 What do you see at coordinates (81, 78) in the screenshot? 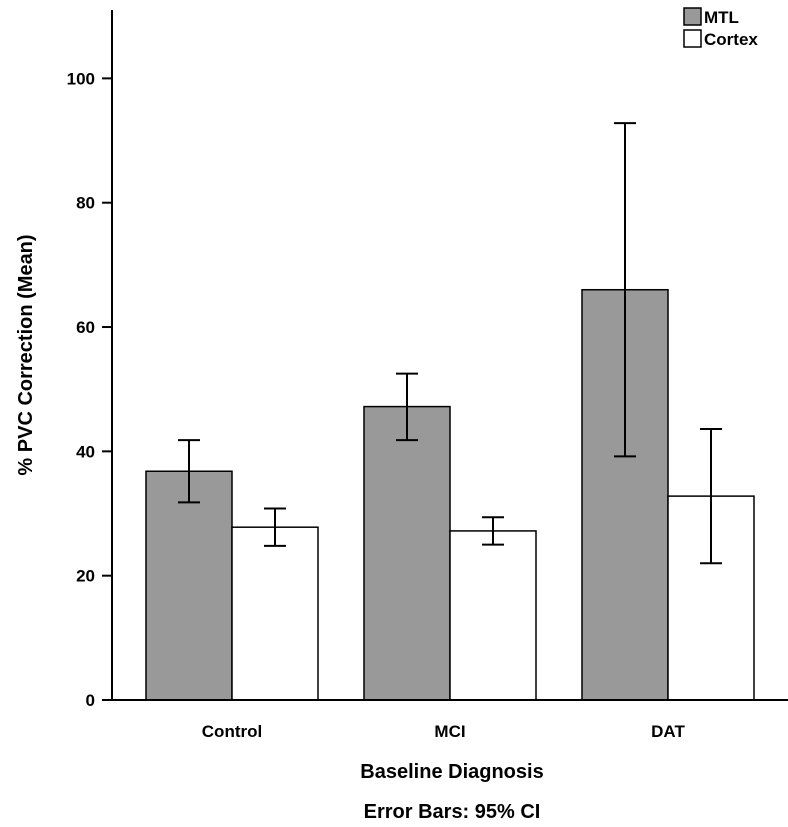
I see `y-tick-label: 100` at bounding box center [81, 78].